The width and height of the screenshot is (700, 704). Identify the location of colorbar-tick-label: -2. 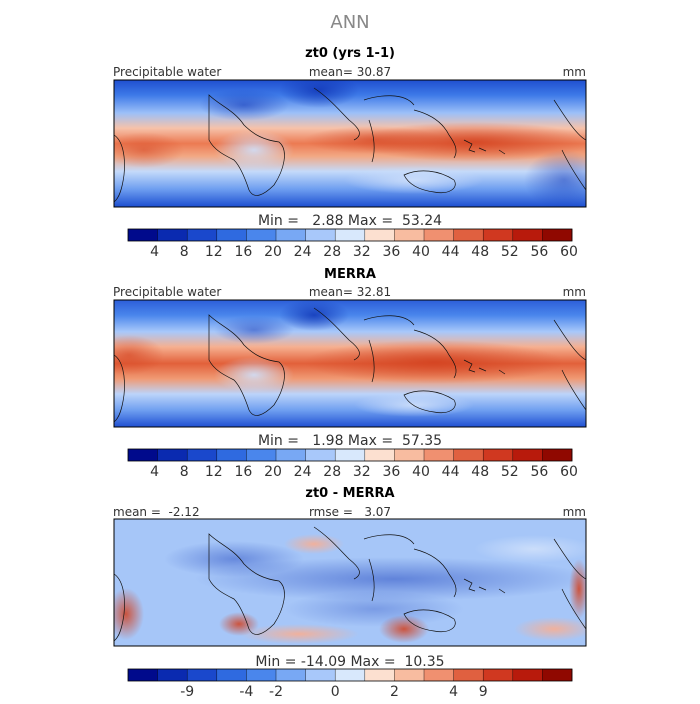
(276, 692).